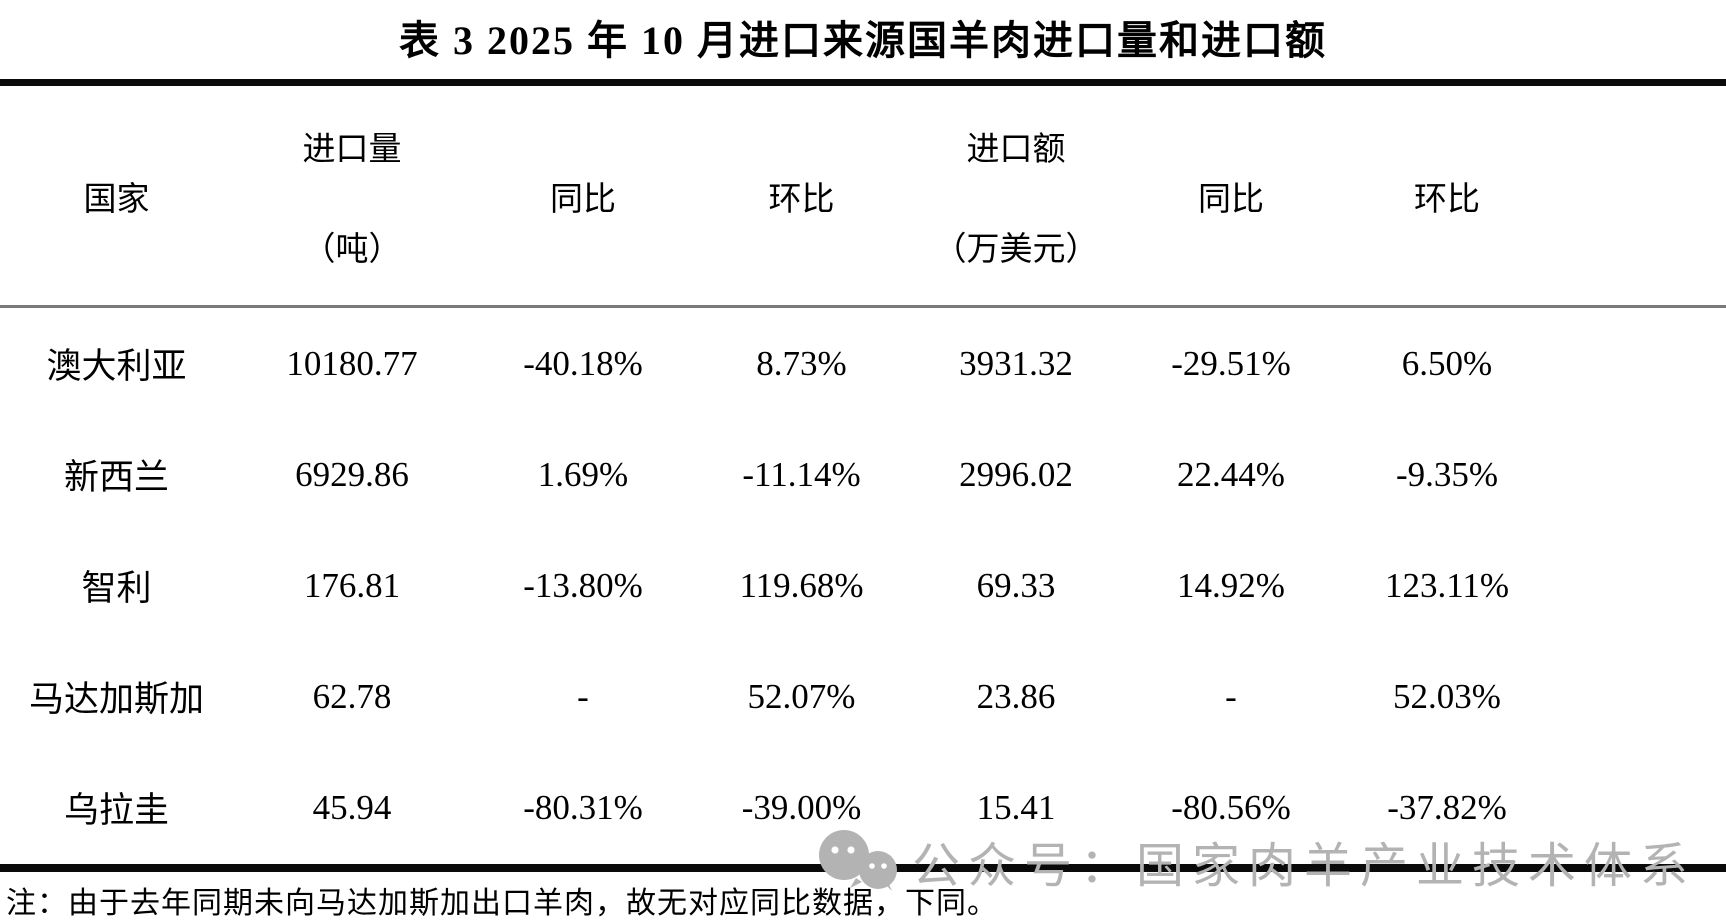 Image resolution: width=1726 pixels, height=923 pixels. Describe the element at coordinates (1016, 807) in the screenshot. I see `value-cell: 15.41` at that location.